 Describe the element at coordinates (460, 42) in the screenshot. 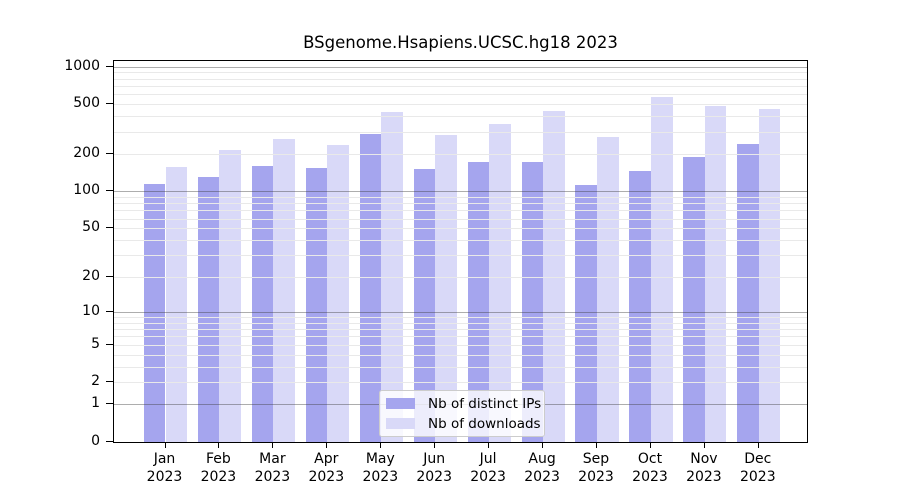

I see `chart-title: BSgenome.Hsapiens.UCSC.hg18 2023` at that location.